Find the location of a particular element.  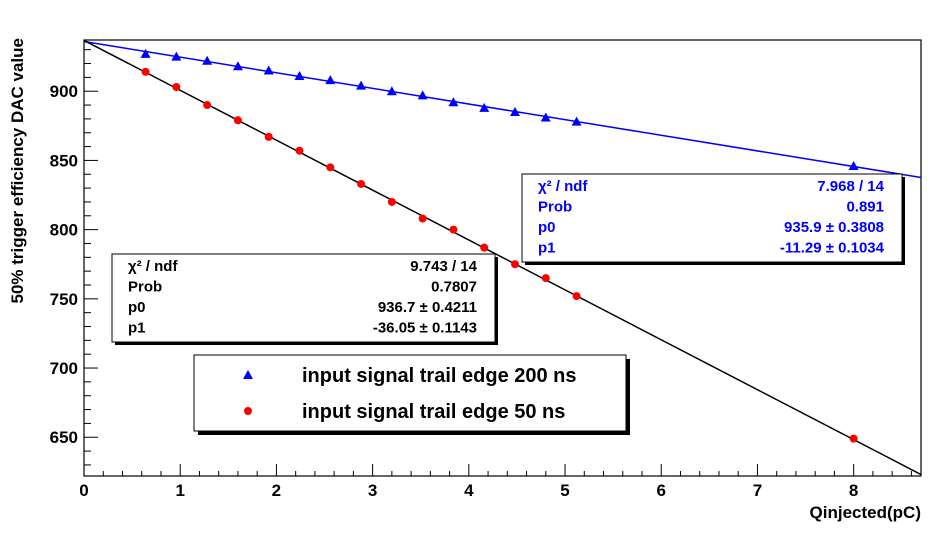

x-axis-label: Qinjected(pC) is located at coordinates (865, 512).